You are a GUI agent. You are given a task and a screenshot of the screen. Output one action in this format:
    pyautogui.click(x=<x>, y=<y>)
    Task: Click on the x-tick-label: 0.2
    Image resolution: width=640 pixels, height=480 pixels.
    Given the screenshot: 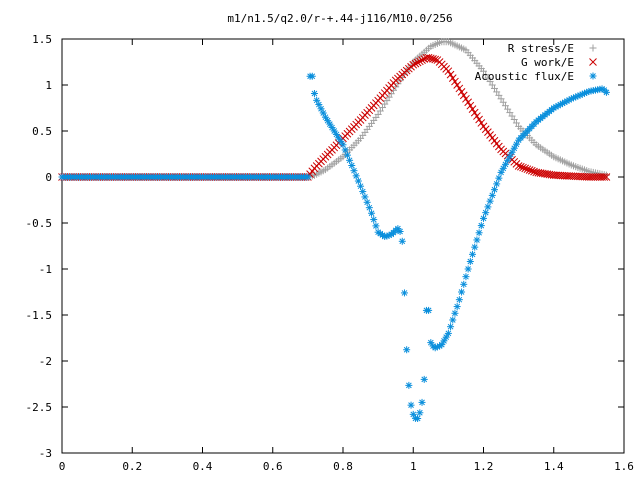 What is the action you would take?
    pyautogui.click(x=132, y=466)
    